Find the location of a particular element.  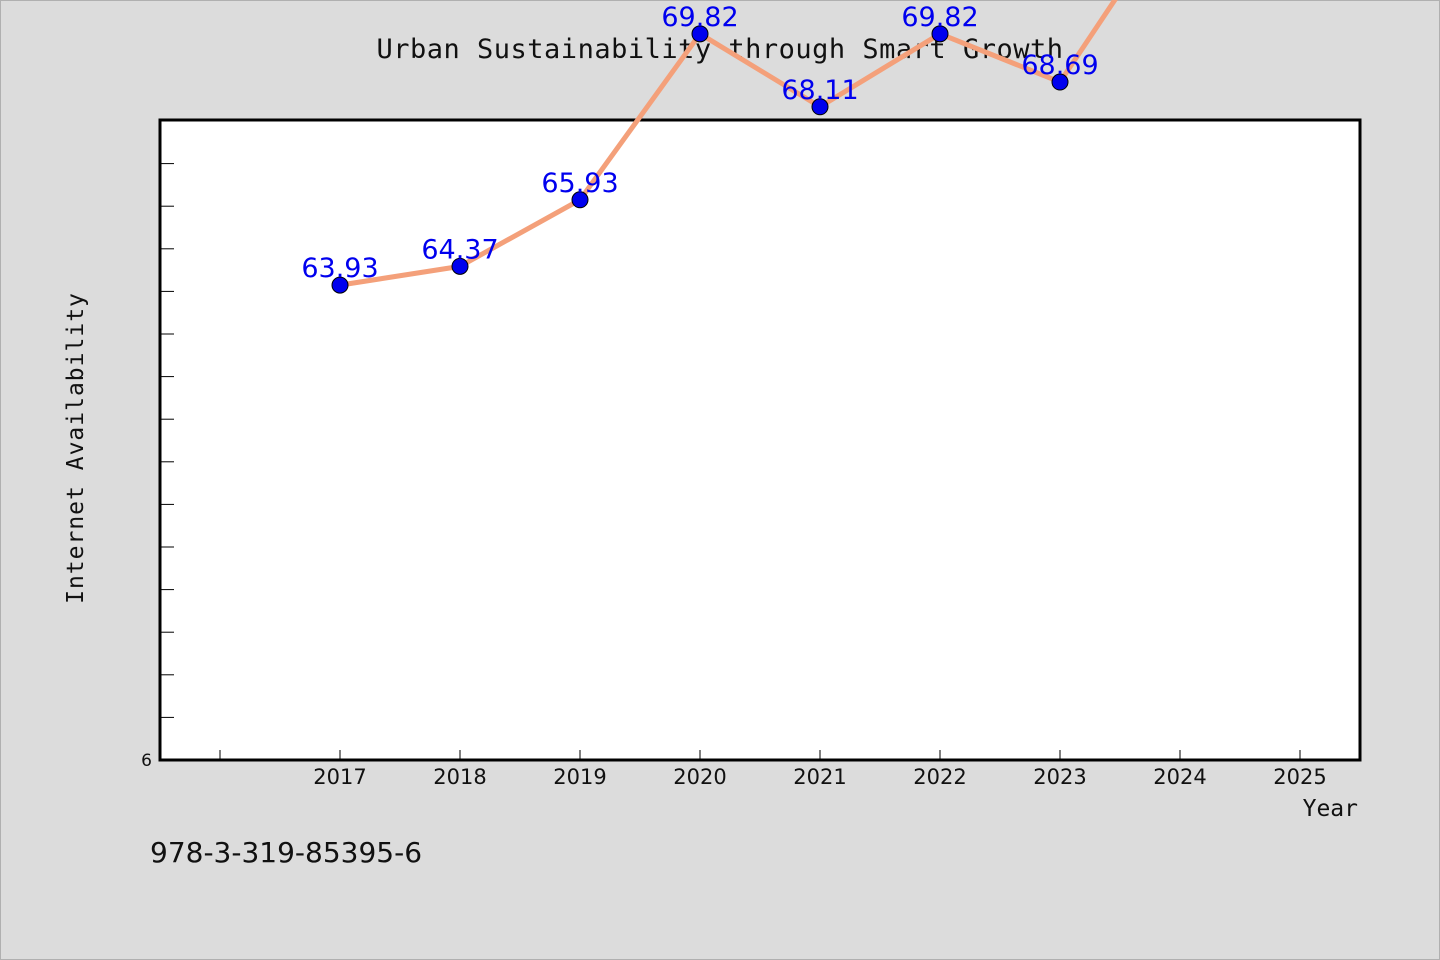

x-tick-label: 2023 is located at coordinates (1059, 777).